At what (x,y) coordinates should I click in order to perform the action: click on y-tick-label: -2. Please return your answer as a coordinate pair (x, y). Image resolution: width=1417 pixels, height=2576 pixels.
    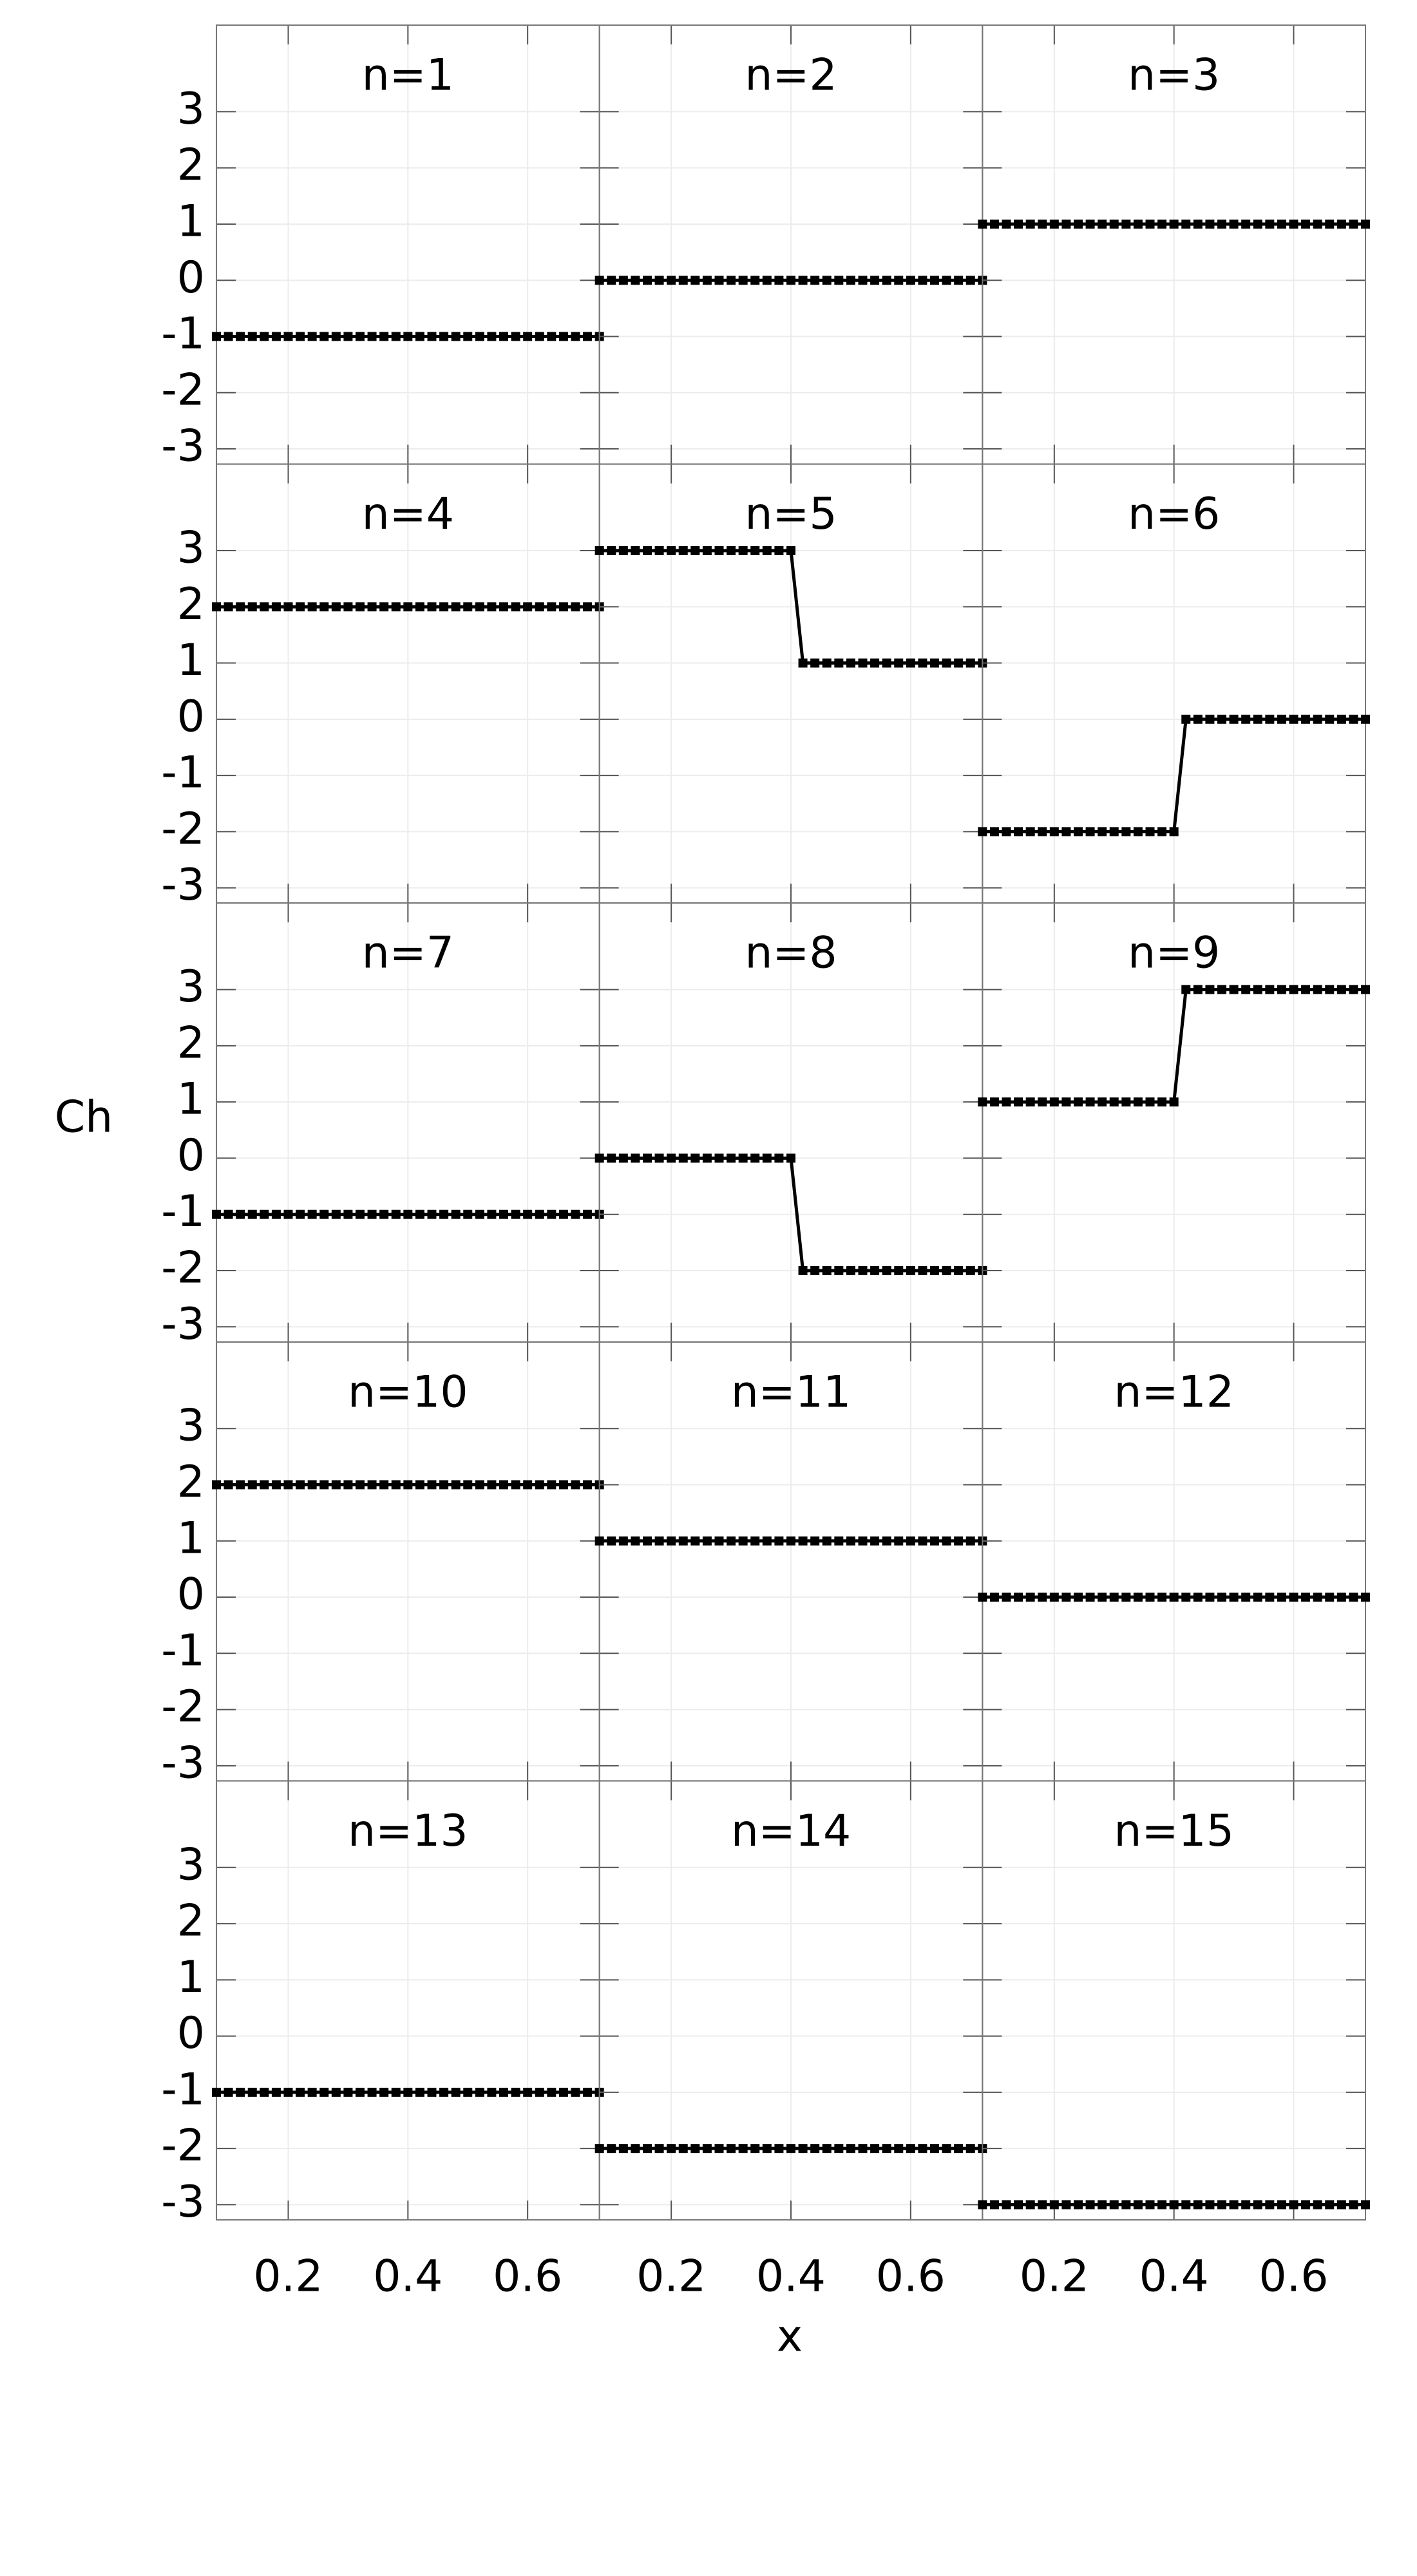
    Looking at the image, I should click on (183, 1706).